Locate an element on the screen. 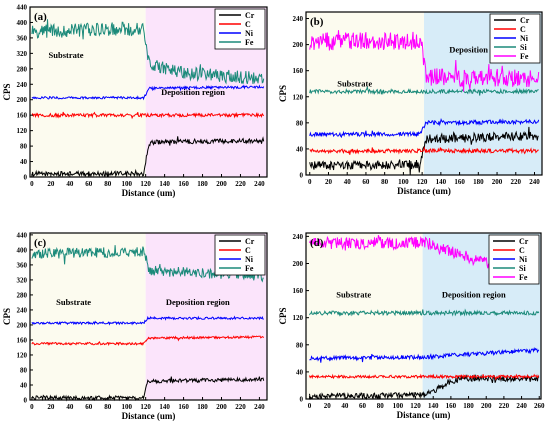  deposition-region-label: Deposition region is located at coordinates (193, 92).